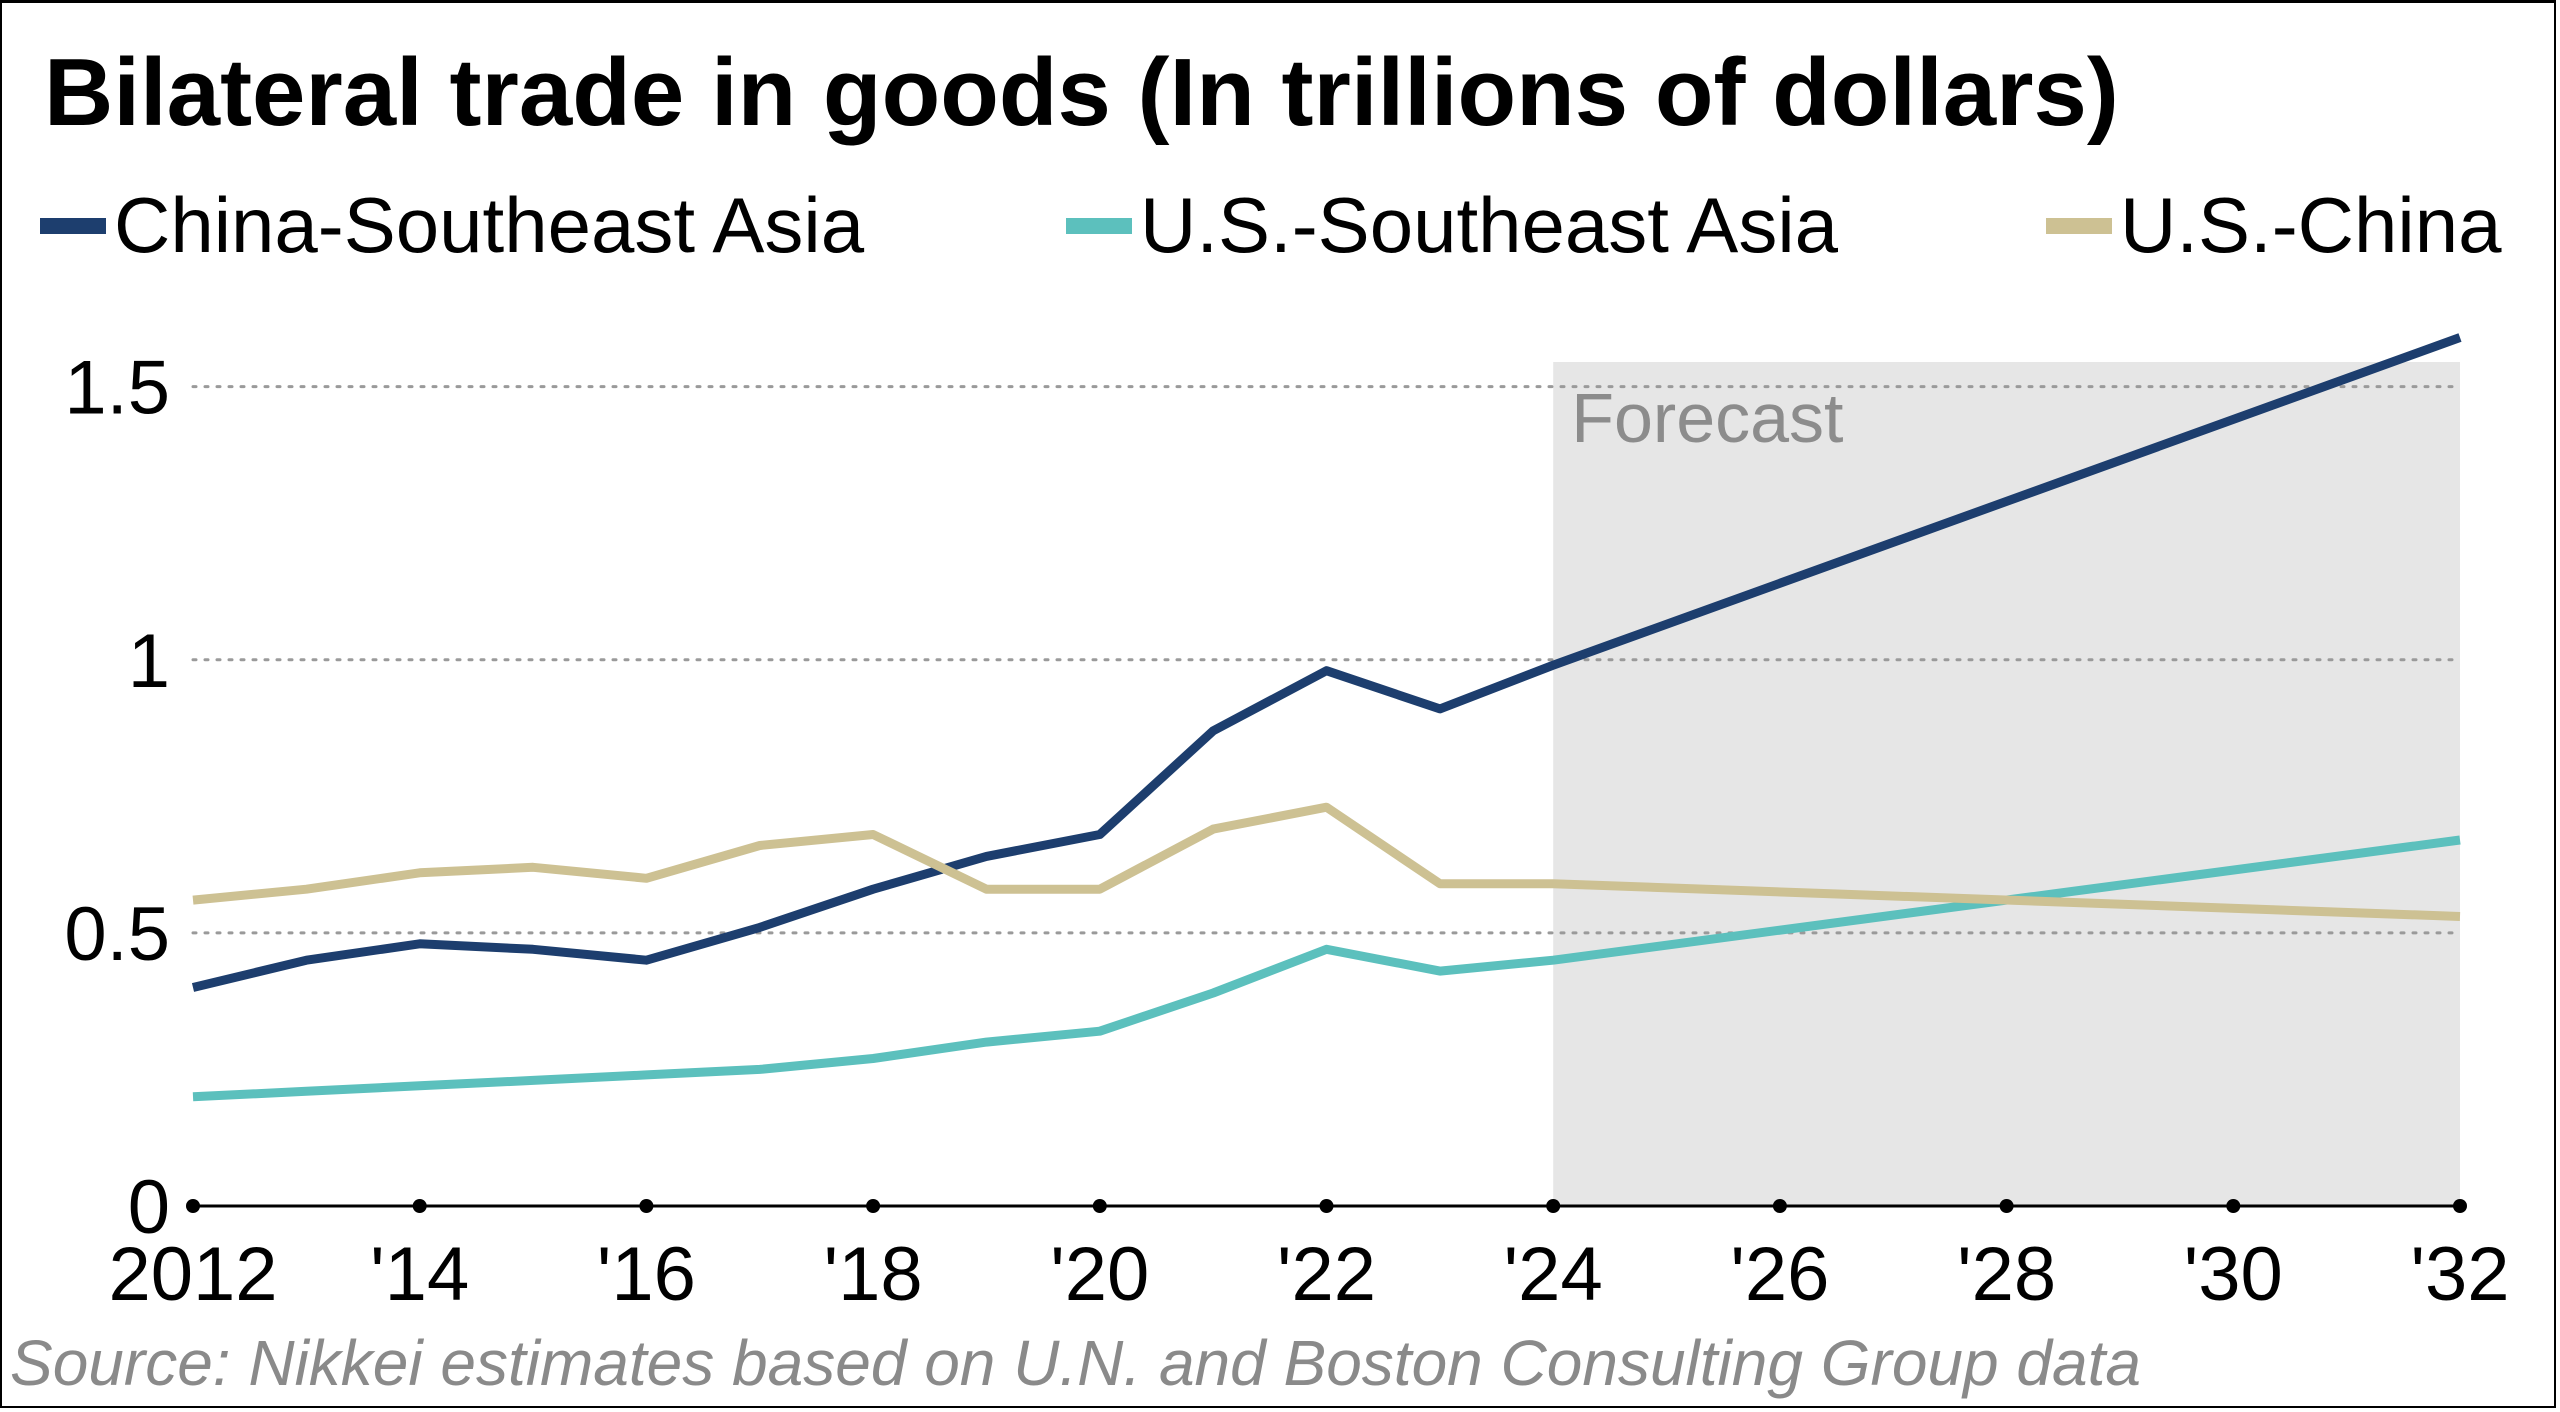  What do you see at coordinates (1707, 418) in the screenshot?
I see `forecast-label: Forecast` at bounding box center [1707, 418].